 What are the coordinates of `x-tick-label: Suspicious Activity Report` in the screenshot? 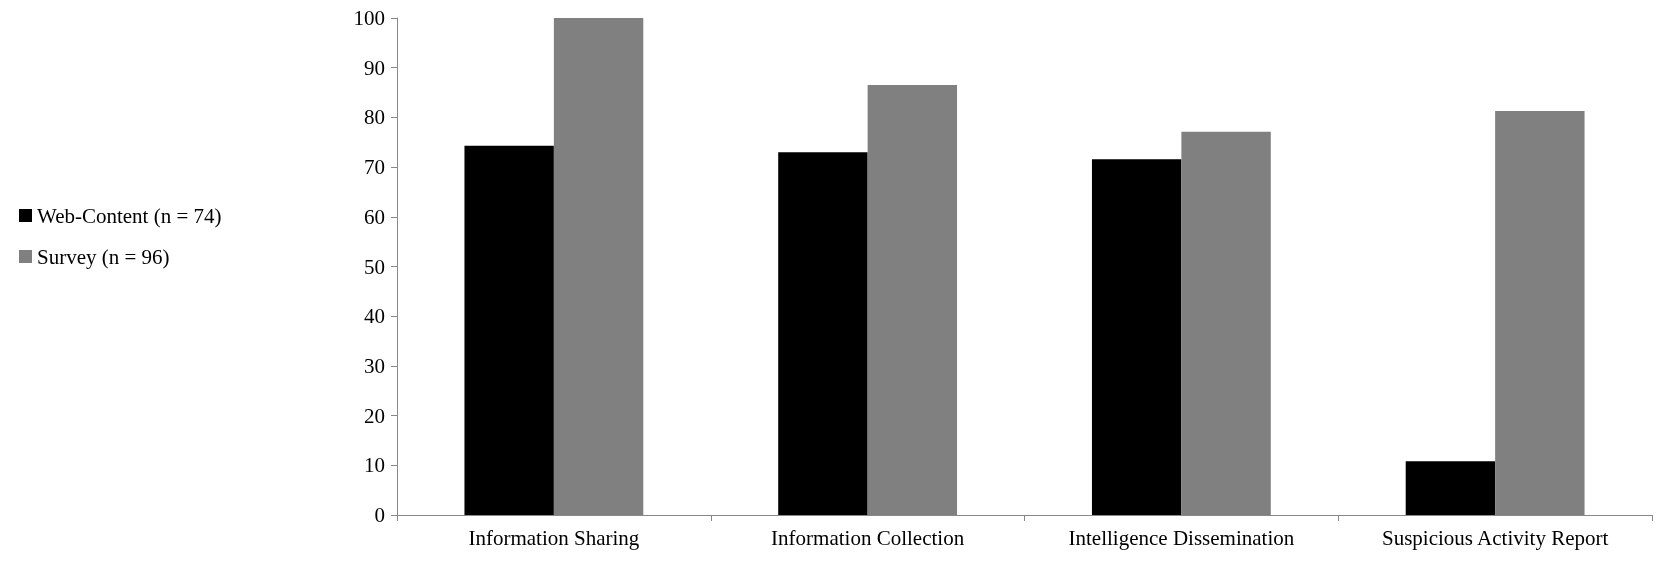 It's located at (1495, 537).